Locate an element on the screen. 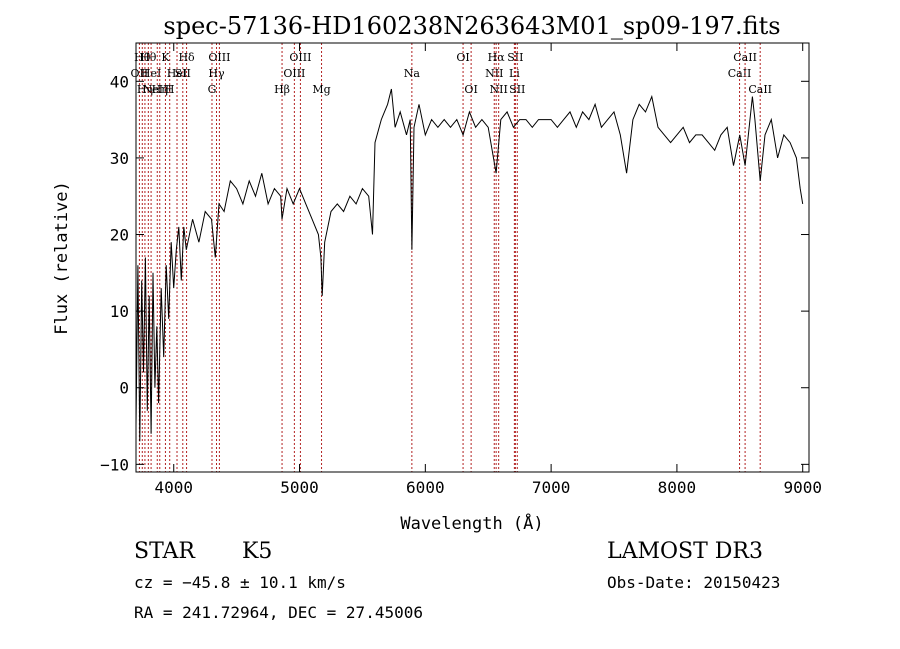  spectral-line-label-17: OIII is located at coordinates (300, 57).